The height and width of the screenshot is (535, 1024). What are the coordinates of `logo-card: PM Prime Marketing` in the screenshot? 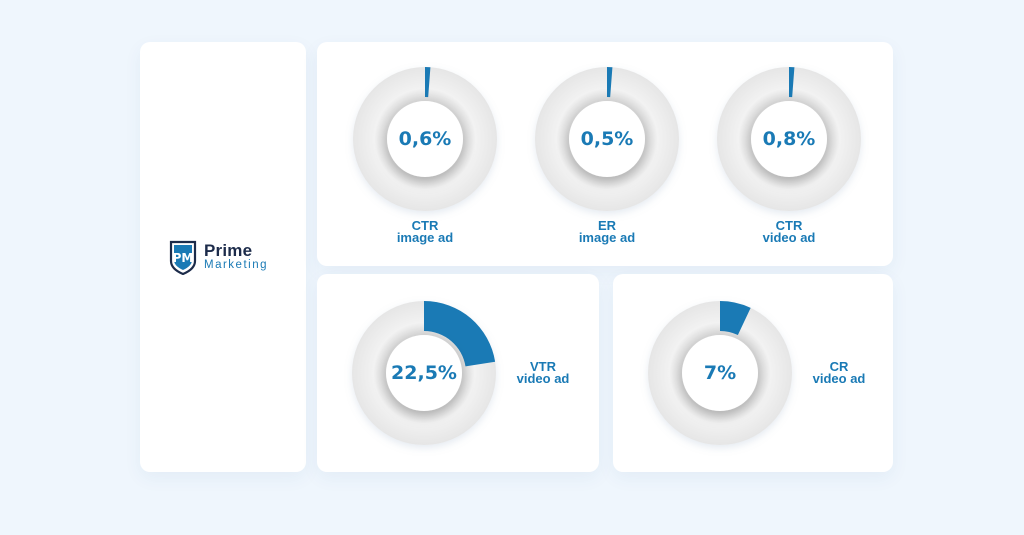 It's located at (223, 257).